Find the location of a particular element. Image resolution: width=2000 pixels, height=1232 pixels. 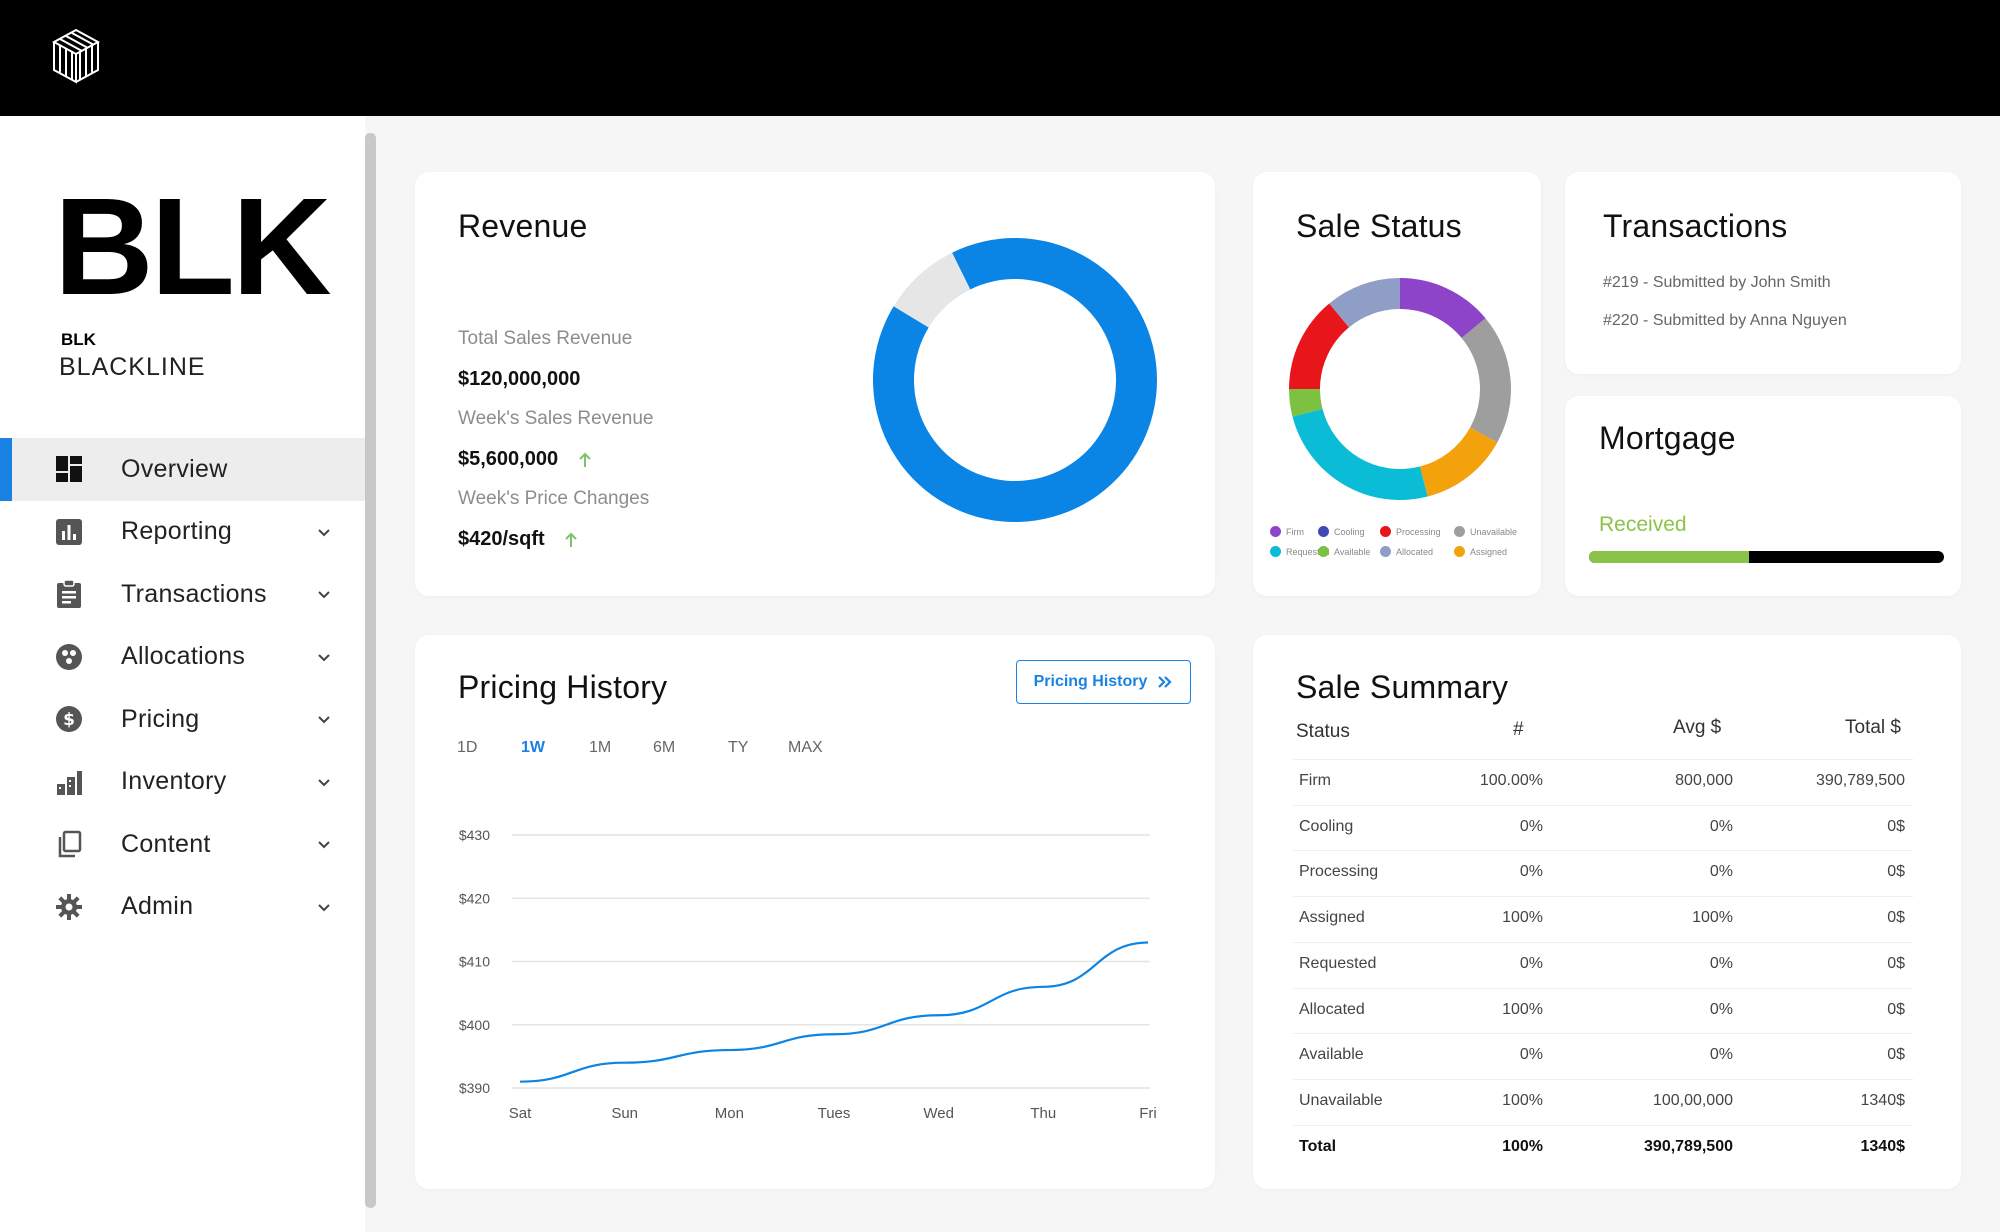

transaction-item: #220 - Submitted by Anna Nguyen is located at coordinates (1725, 320).